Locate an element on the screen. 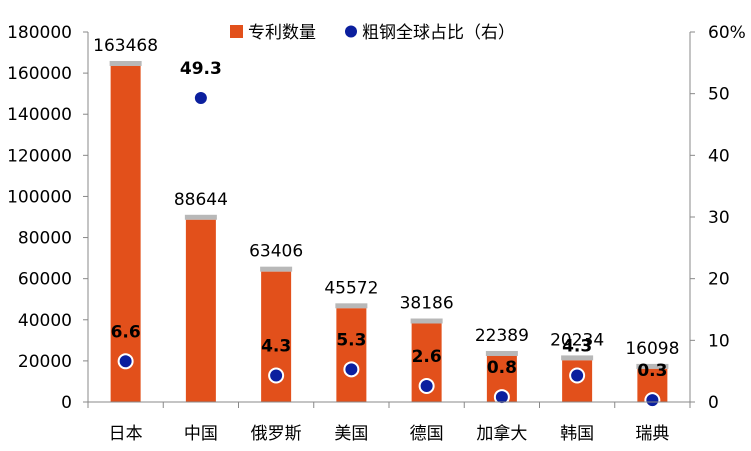 This screenshot has width=751, height=451. x-axis-category-label: 德国 is located at coordinates (427, 434).